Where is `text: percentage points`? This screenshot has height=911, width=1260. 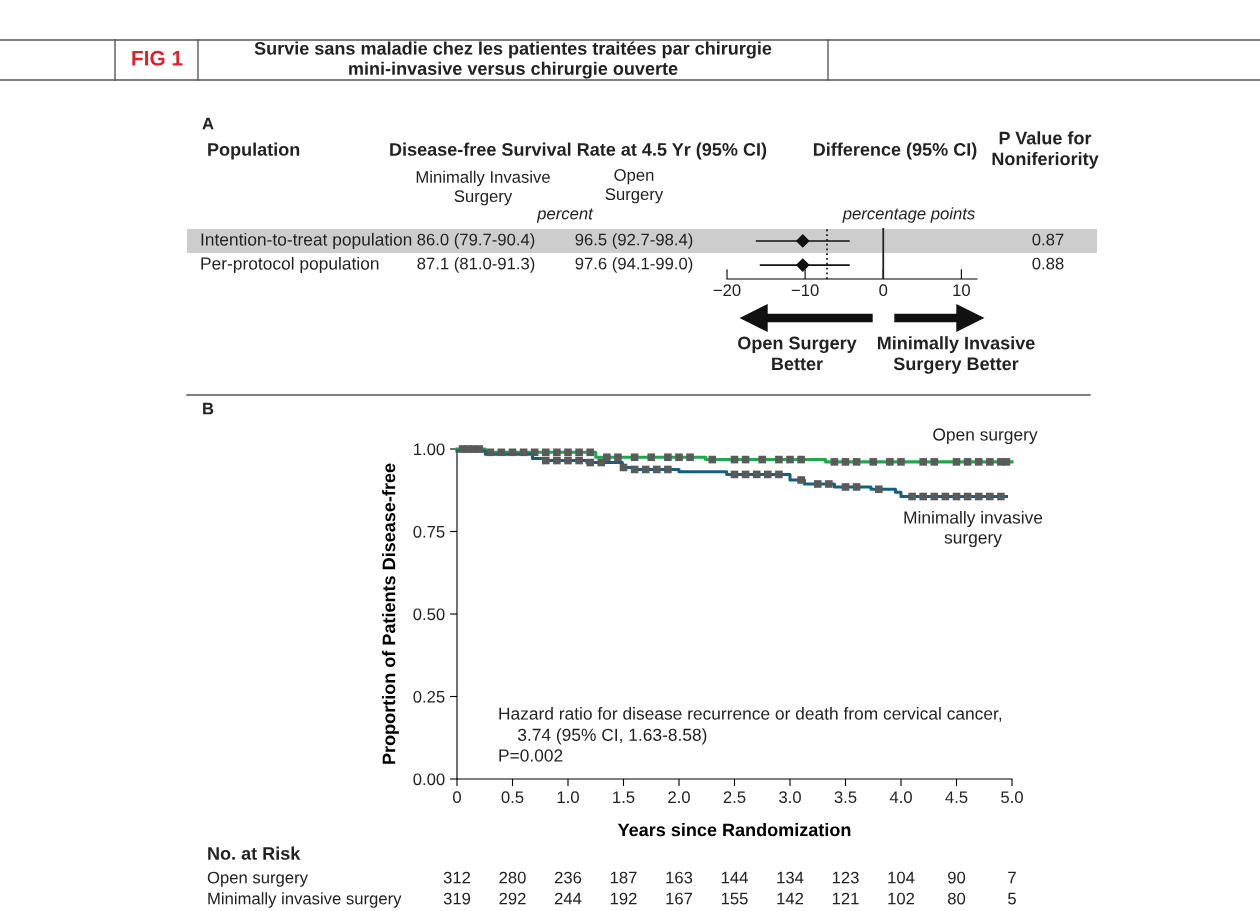 text: percentage points is located at coordinates (908, 215).